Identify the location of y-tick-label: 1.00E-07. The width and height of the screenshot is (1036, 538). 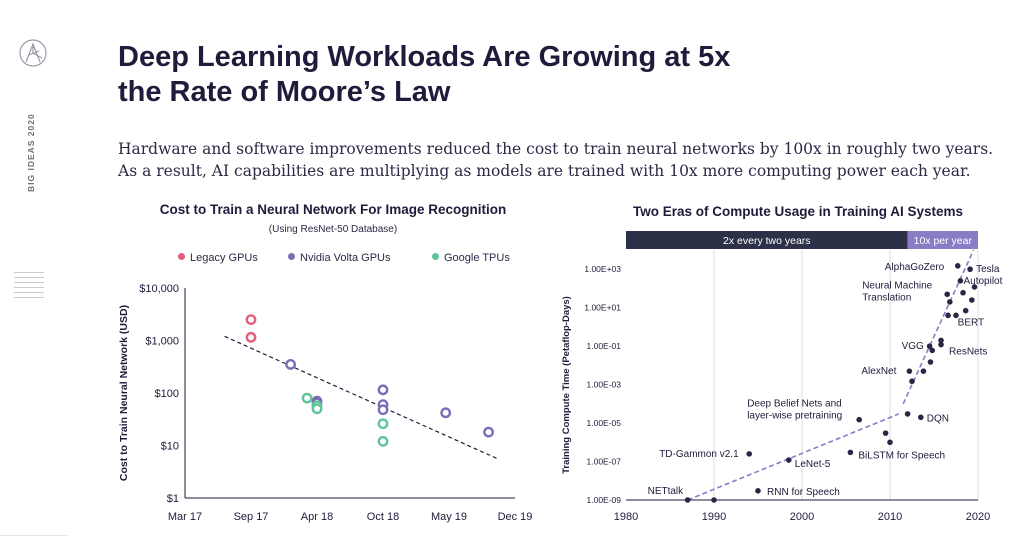
(604, 462).